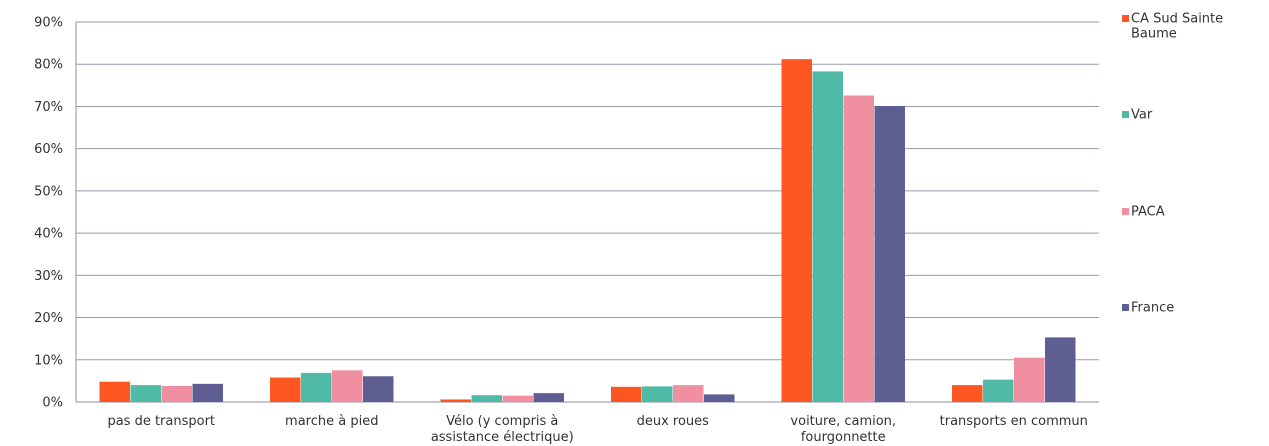 This screenshot has height=446, width=1269. I want to click on y-tick-label: 30%, so click(48, 276).